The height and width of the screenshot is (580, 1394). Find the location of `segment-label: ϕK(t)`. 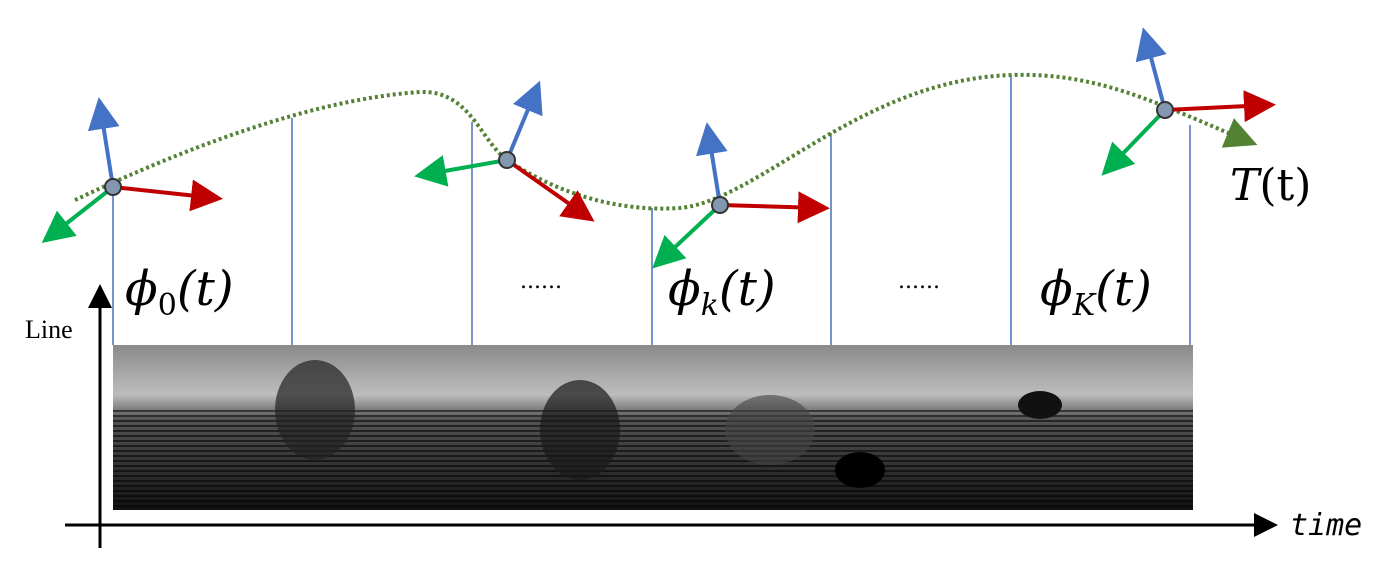

segment-label: ϕK(t) is located at coordinates (1096, 292).